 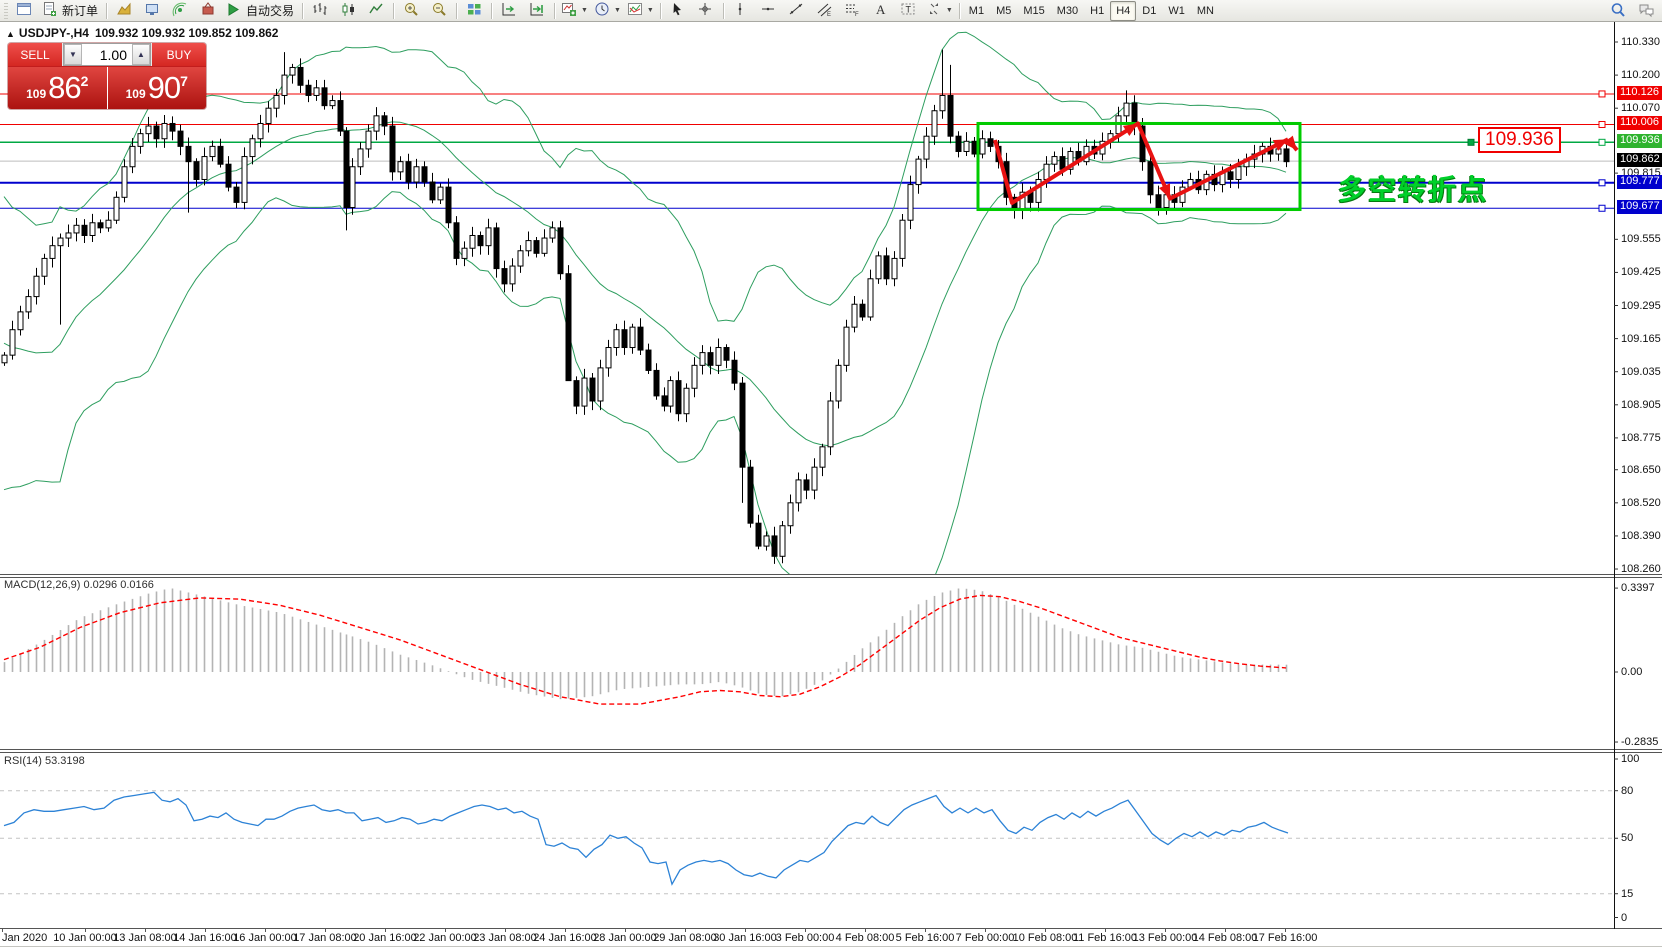 I want to click on timeframe-button-m1: M1, so click(x=976, y=10).